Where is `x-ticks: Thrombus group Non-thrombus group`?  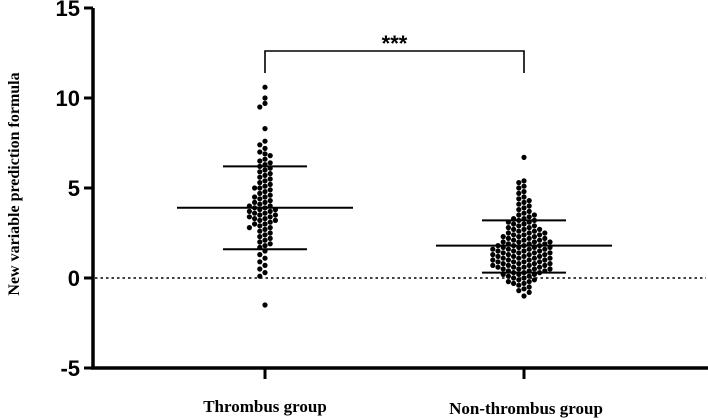
x-ticks: Thrombus group Non-thrombus group is located at coordinates (403, 393).